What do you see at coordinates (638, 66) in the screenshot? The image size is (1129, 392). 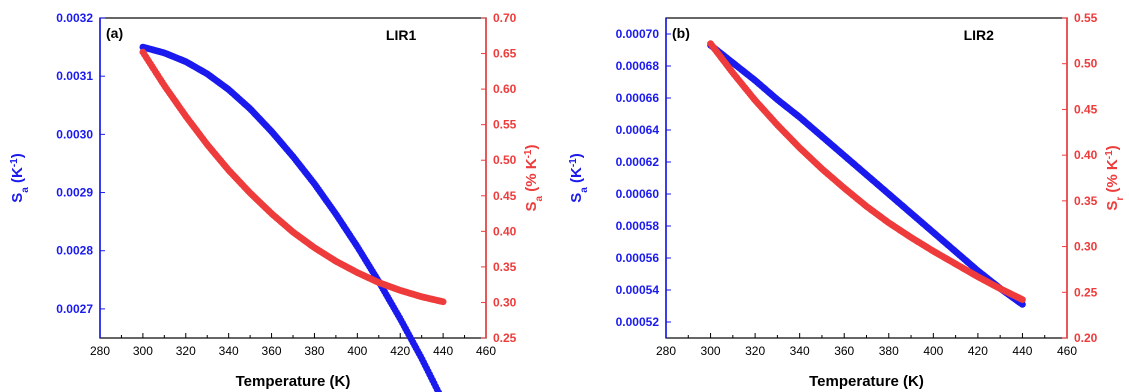 I see `y-left-tick-label: 0.00068` at bounding box center [638, 66].